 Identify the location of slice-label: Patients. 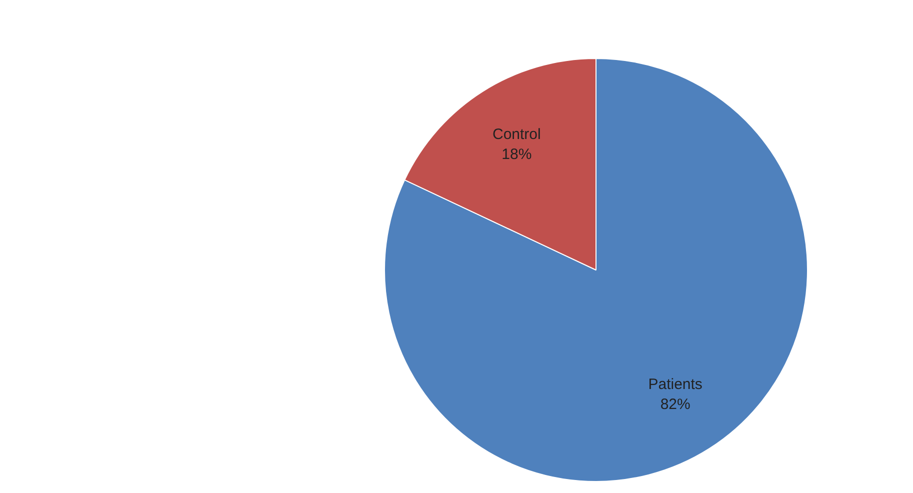
(675, 385).